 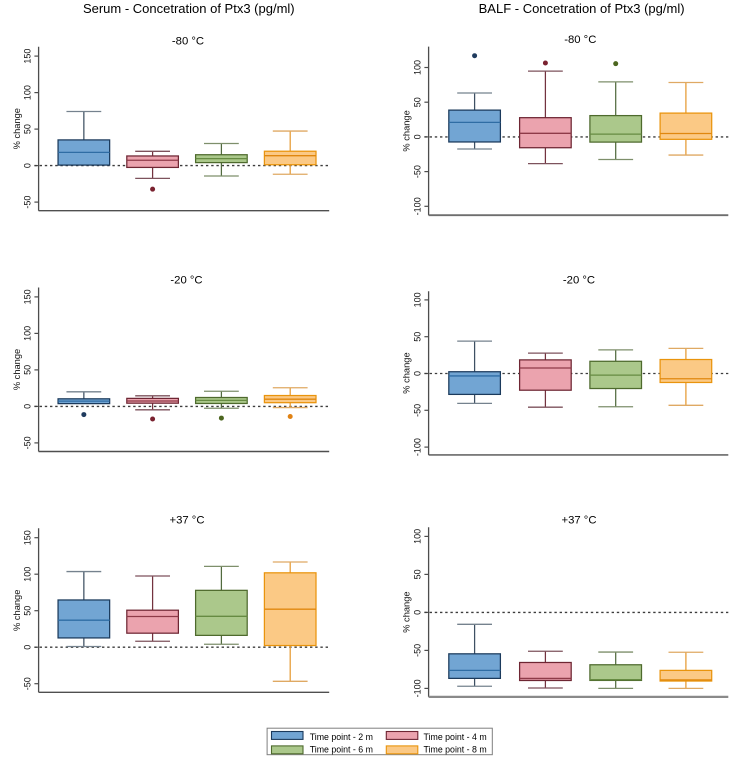 I want to click on svg-text: Time point - 6 m, so click(x=341, y=750).